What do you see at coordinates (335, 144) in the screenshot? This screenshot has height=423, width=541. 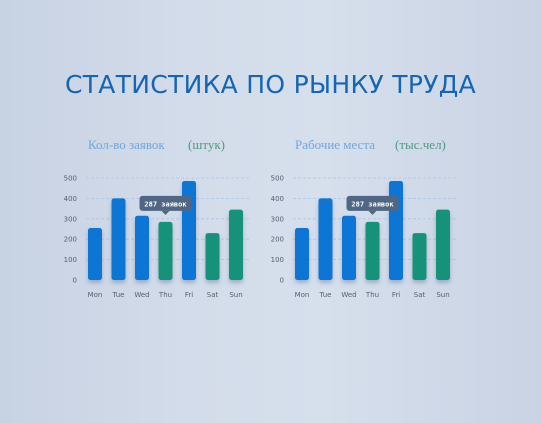 I see `chart-title: Рабочие места` at bounding box center [335, 144].